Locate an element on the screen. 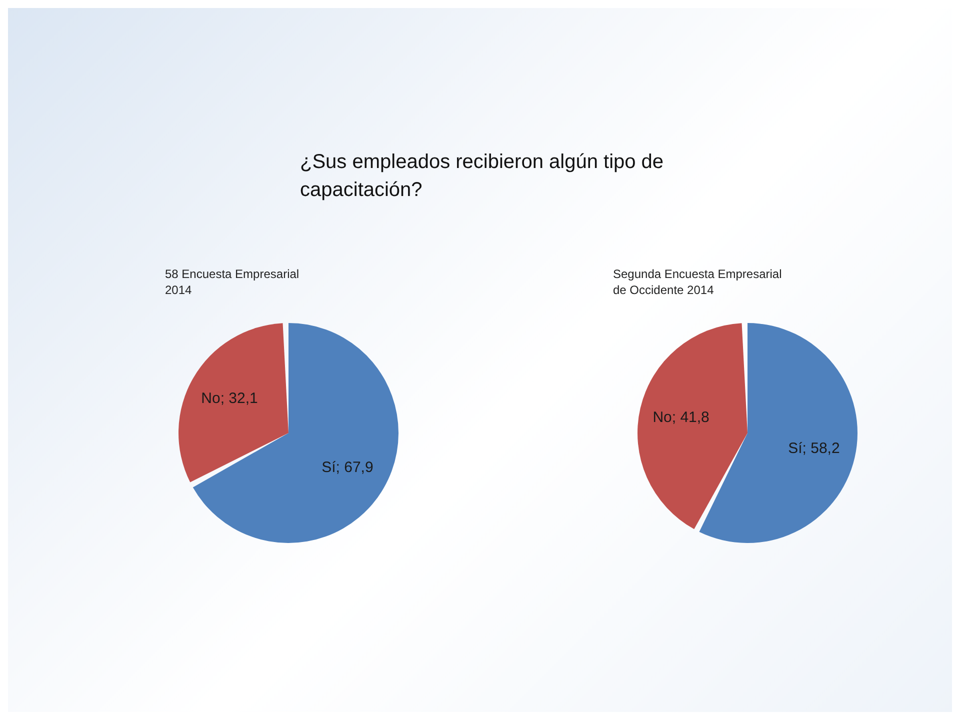  slice-label: Sí; 58,2 is located at coordinates (814, 448).